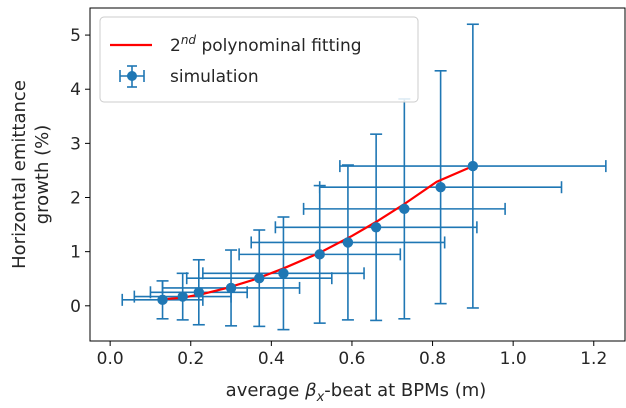 Image resolution: width=626 pixels, height=408 pixels. What do you see at coordinates (351, 359) in the screenshot?
I see `x-tick-label: 0.6` at bounding box center [351, 359].